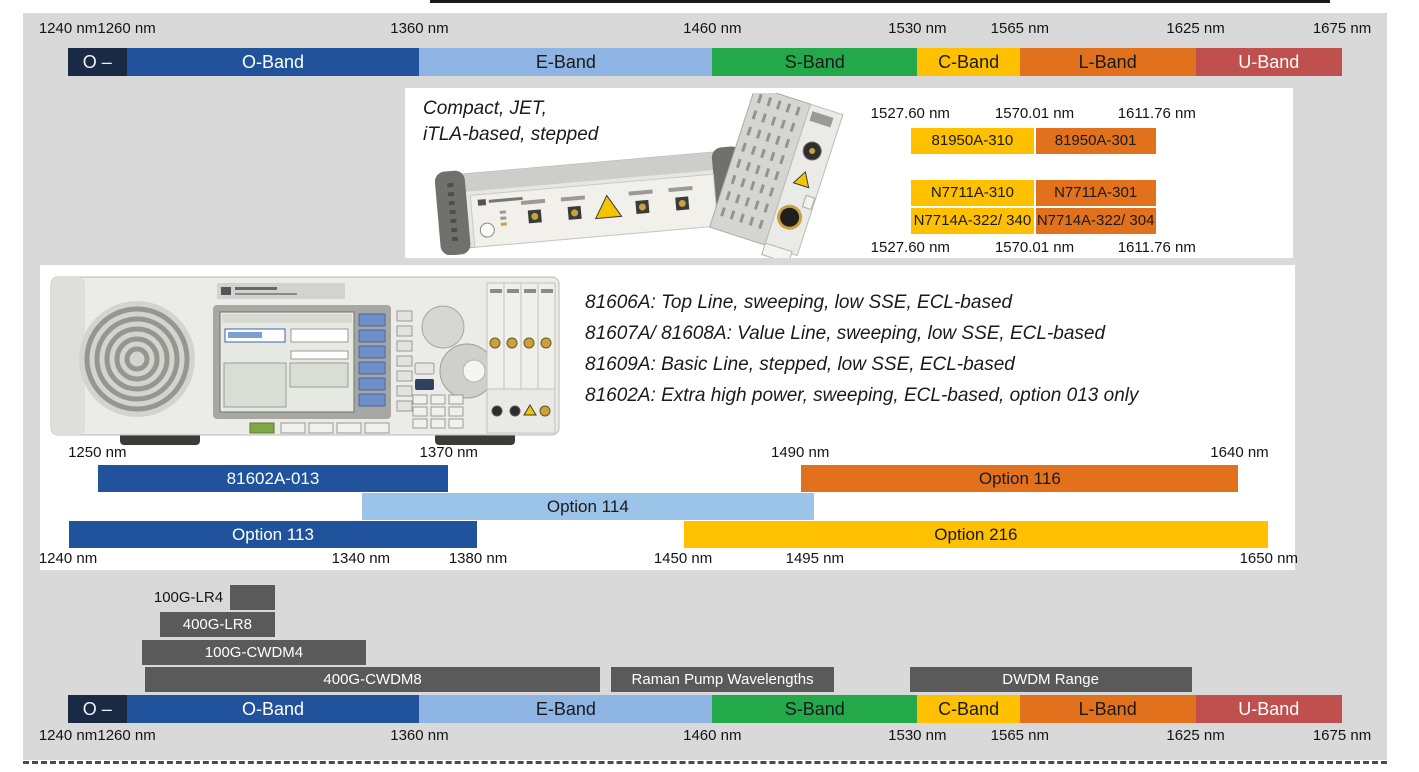 Image resolution: width=1419 pixels, height=772 pixels. What do you see at coordinates (814, 558) in the screenshot?
I see `wavelength-tick: 1495 nm` at bounding box center [814, 558].